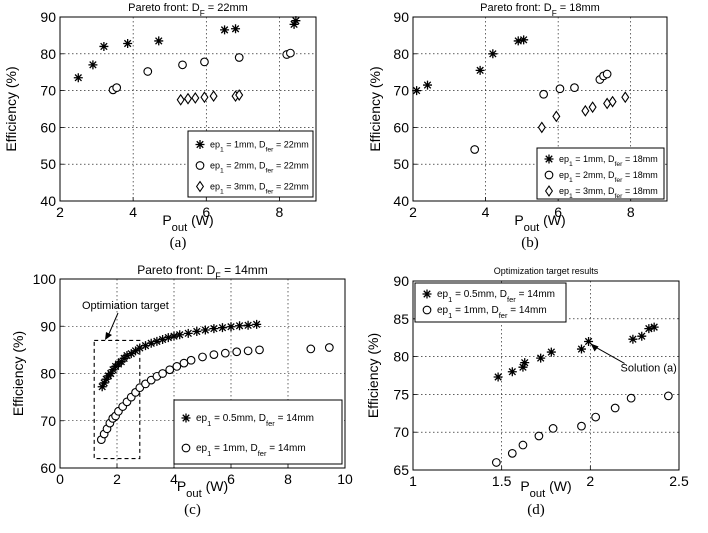  What do you see at coordinates (608, 193) in the screenshot?
I see `legend-label: ep1 = 3mm, Dfer = 18mm` at bounding box center [608, 193].